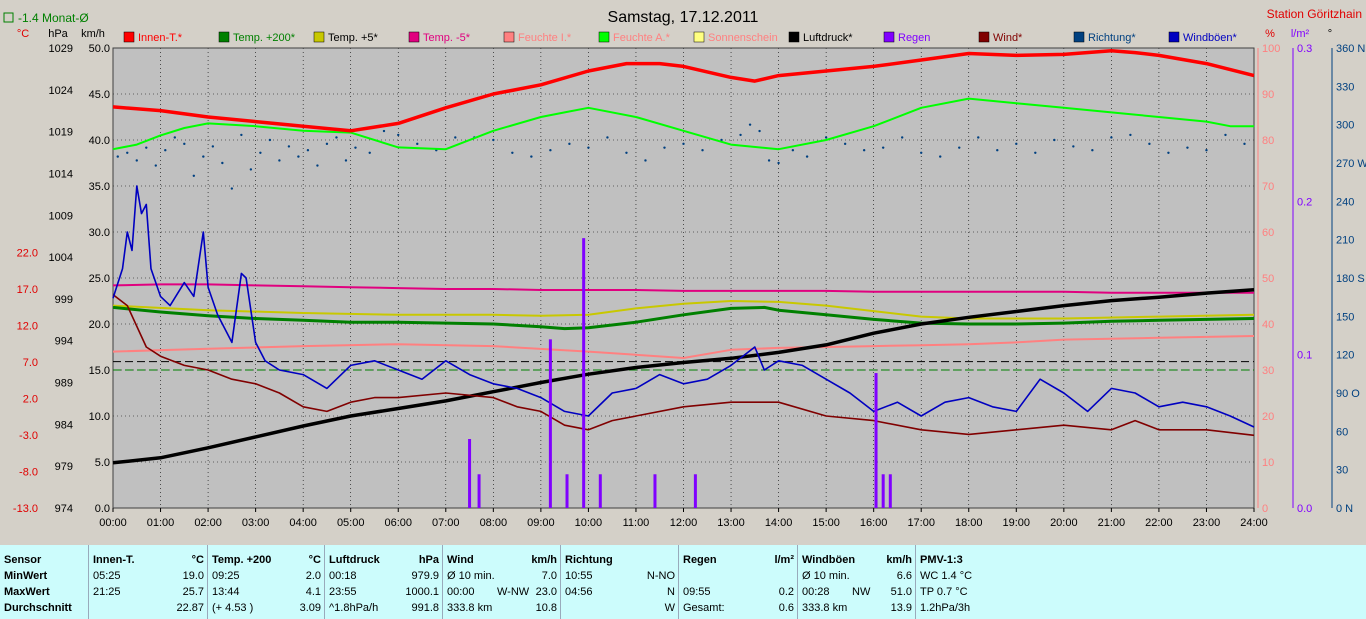 The image size is (1366, 619). Describe the element at coordinates (731, 523) in the screenshot. I see `x-tick-label: 13:00` at that location.